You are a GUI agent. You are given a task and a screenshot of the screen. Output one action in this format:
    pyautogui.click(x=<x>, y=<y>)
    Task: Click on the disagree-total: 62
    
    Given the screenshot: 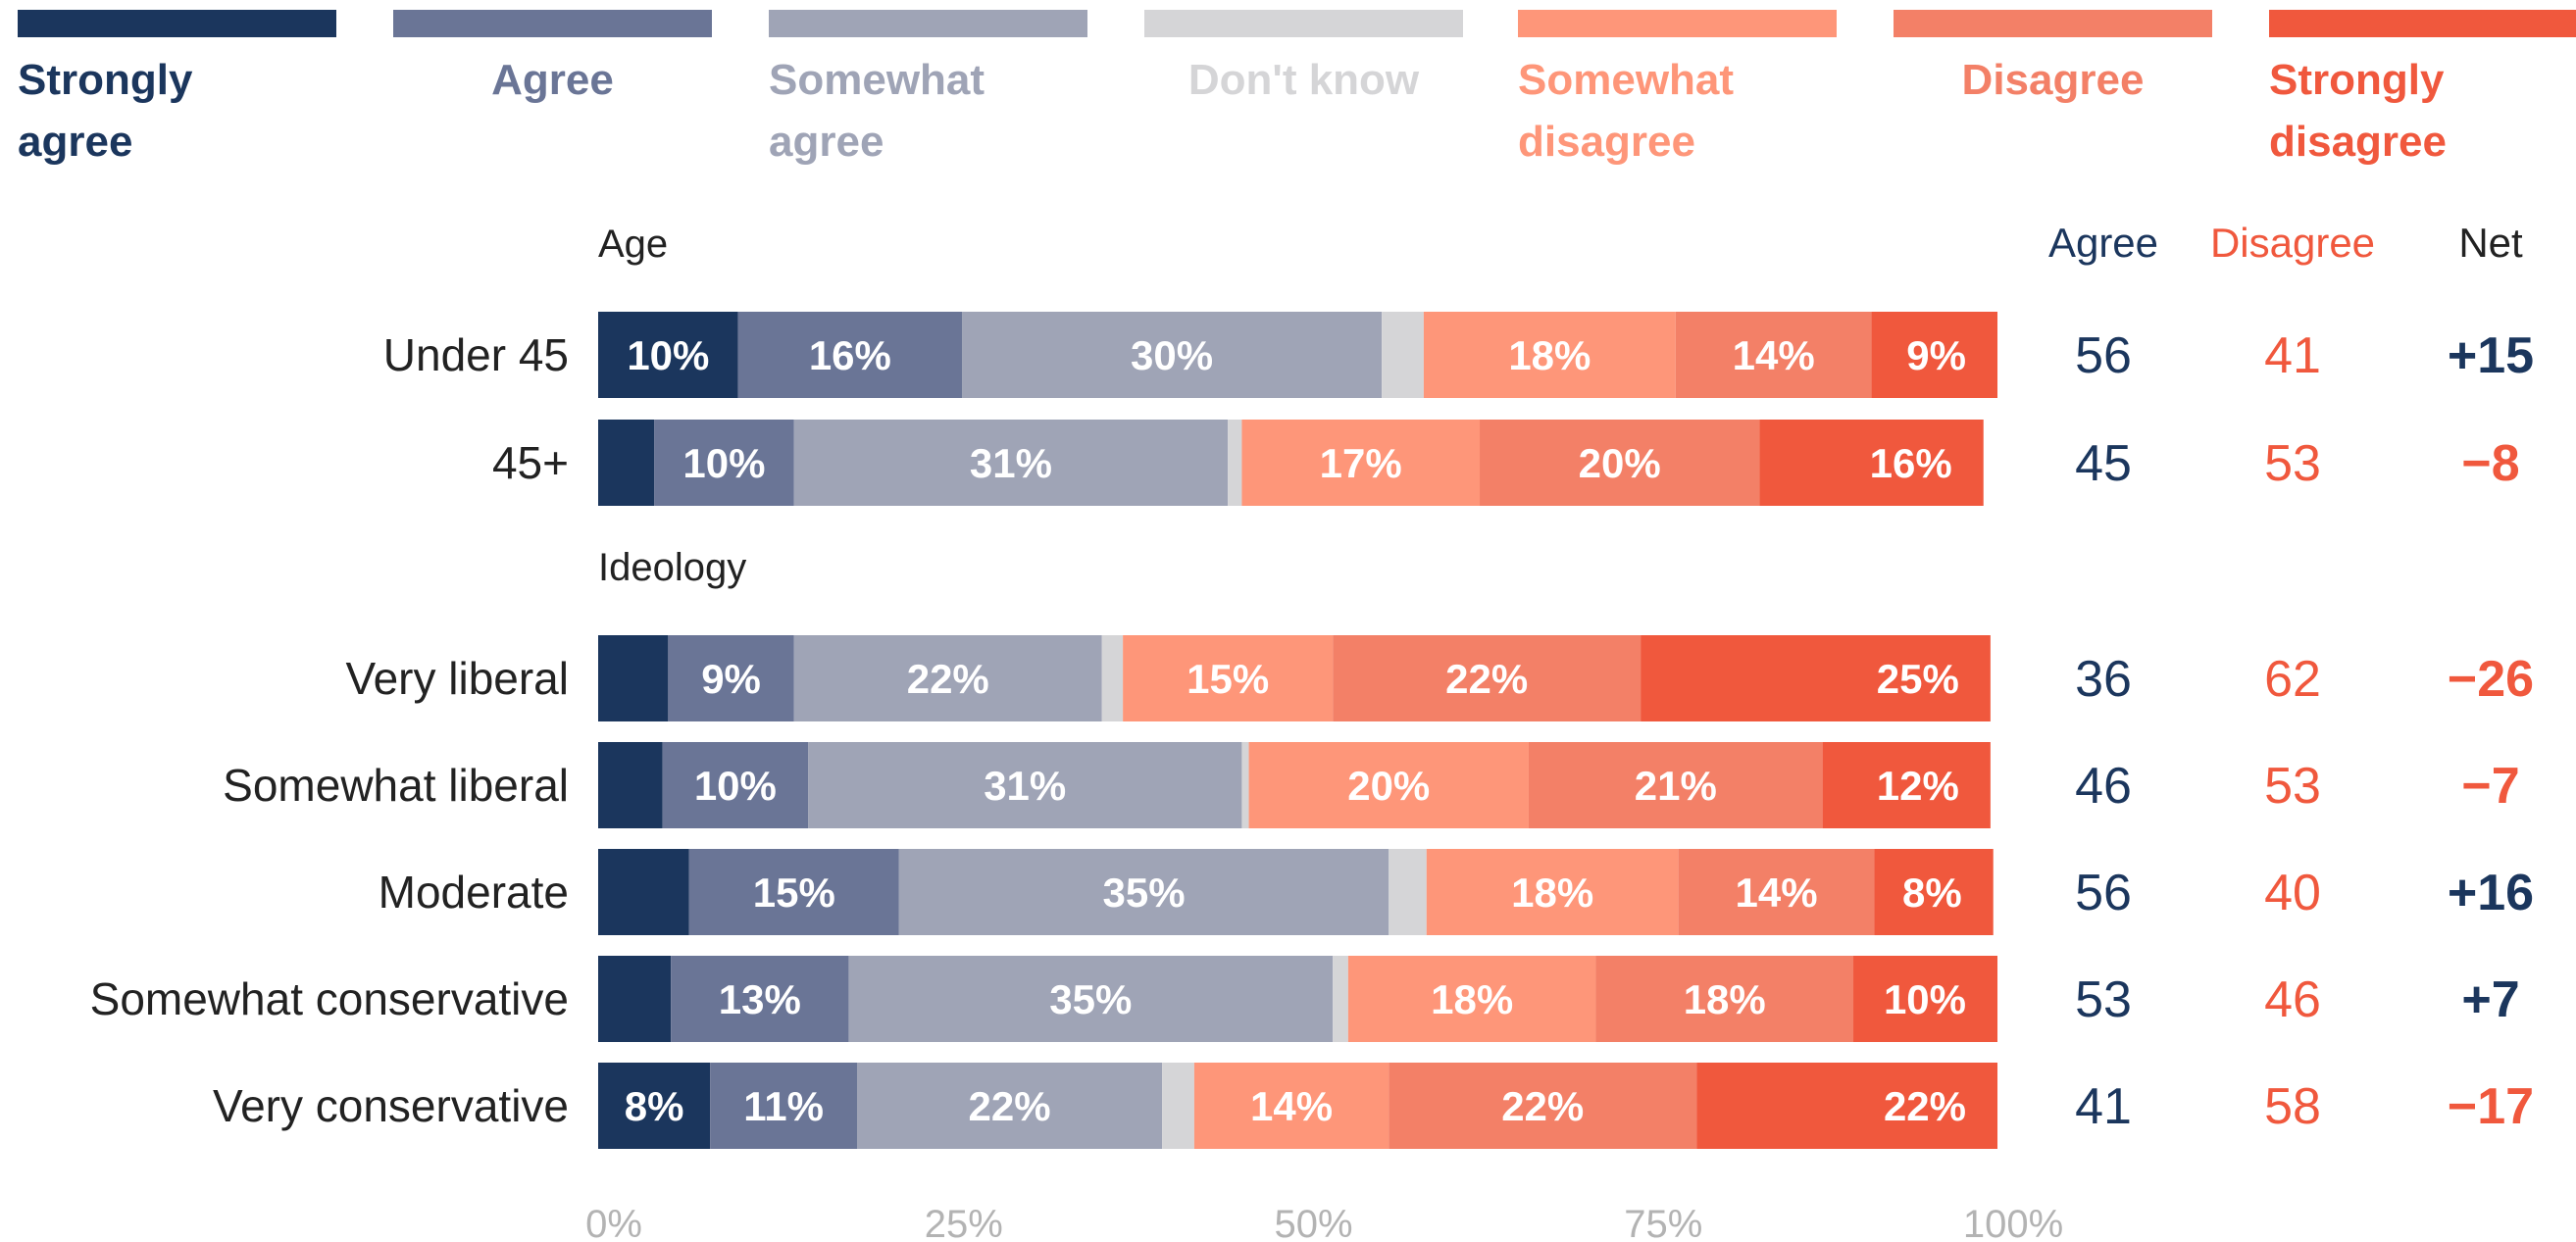 What is the action you would take?
    pyautogui.click(x=2292, y=680)
    